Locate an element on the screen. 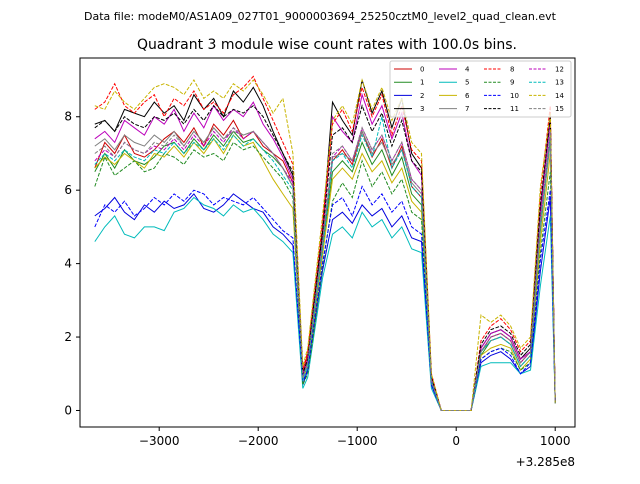 This screenshot has width=640, height=484. legend-label: 15 is located at coordinates (559, 109).